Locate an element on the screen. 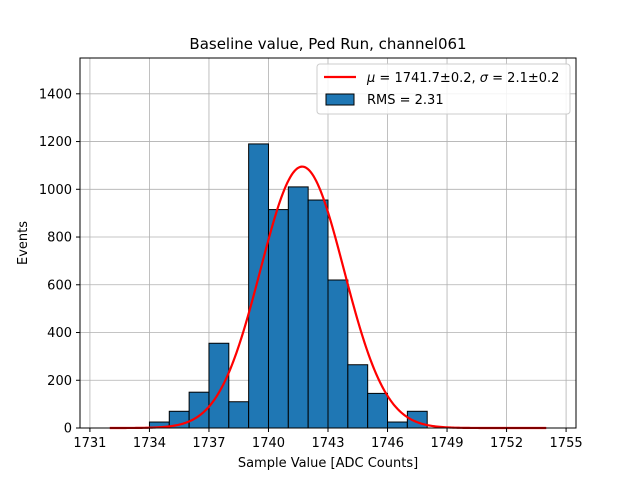  x-tick-label: 1731 is located at coordinates (89, 443).